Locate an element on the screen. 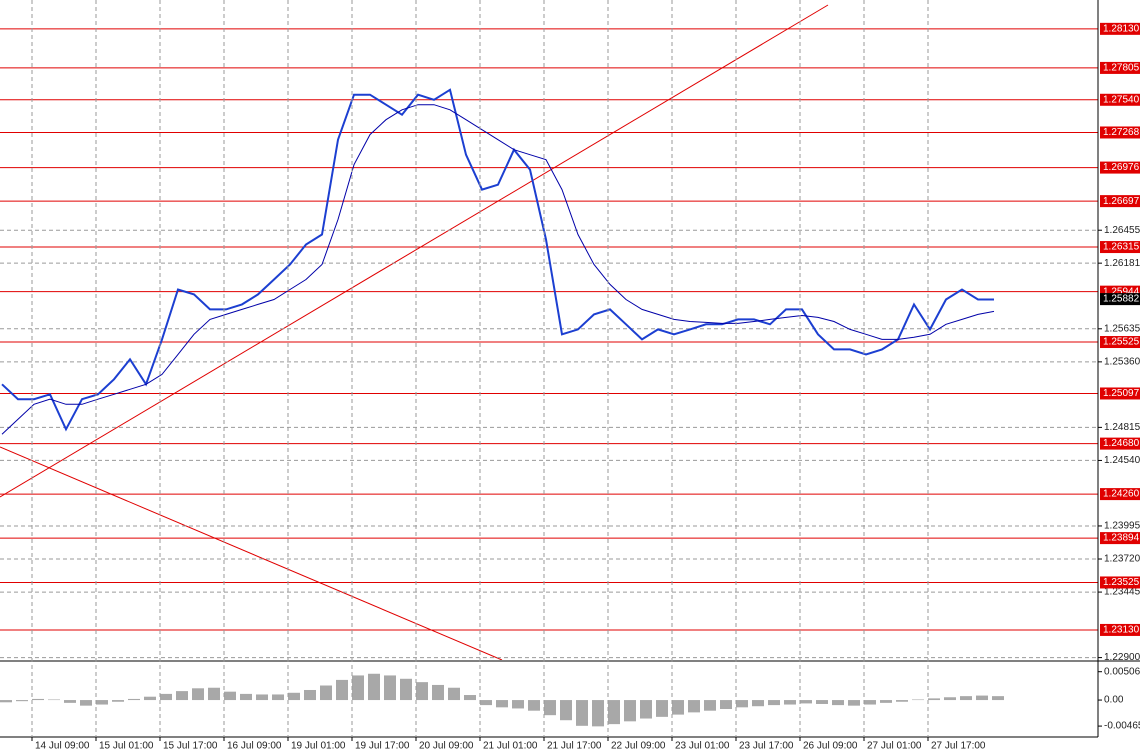  x-tick-label: 22 Jul 09:00 is located at coordinates (638, 746).